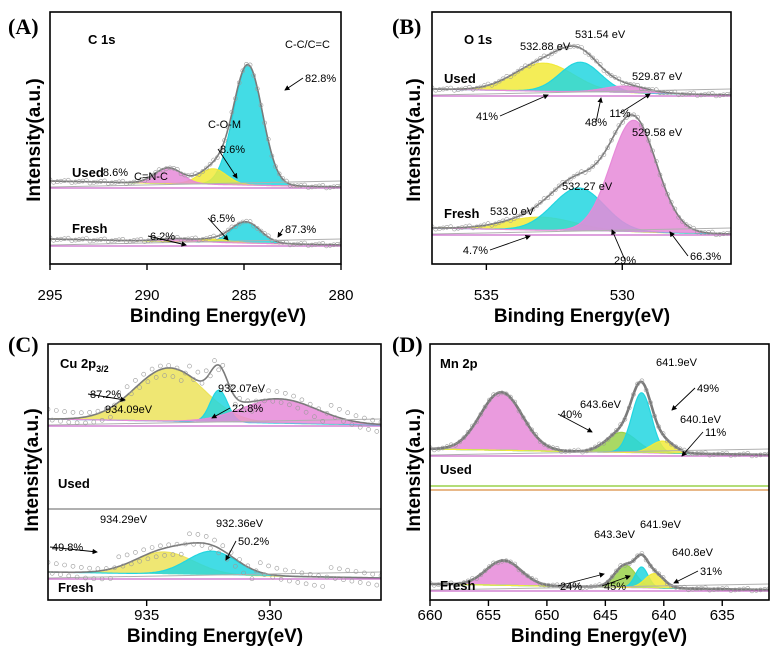 The width and height of the screenshot is (783, 658). Describe the element at coordinates (457, 585) in the screenshot. I see `sample-label: Fresh` at that location.